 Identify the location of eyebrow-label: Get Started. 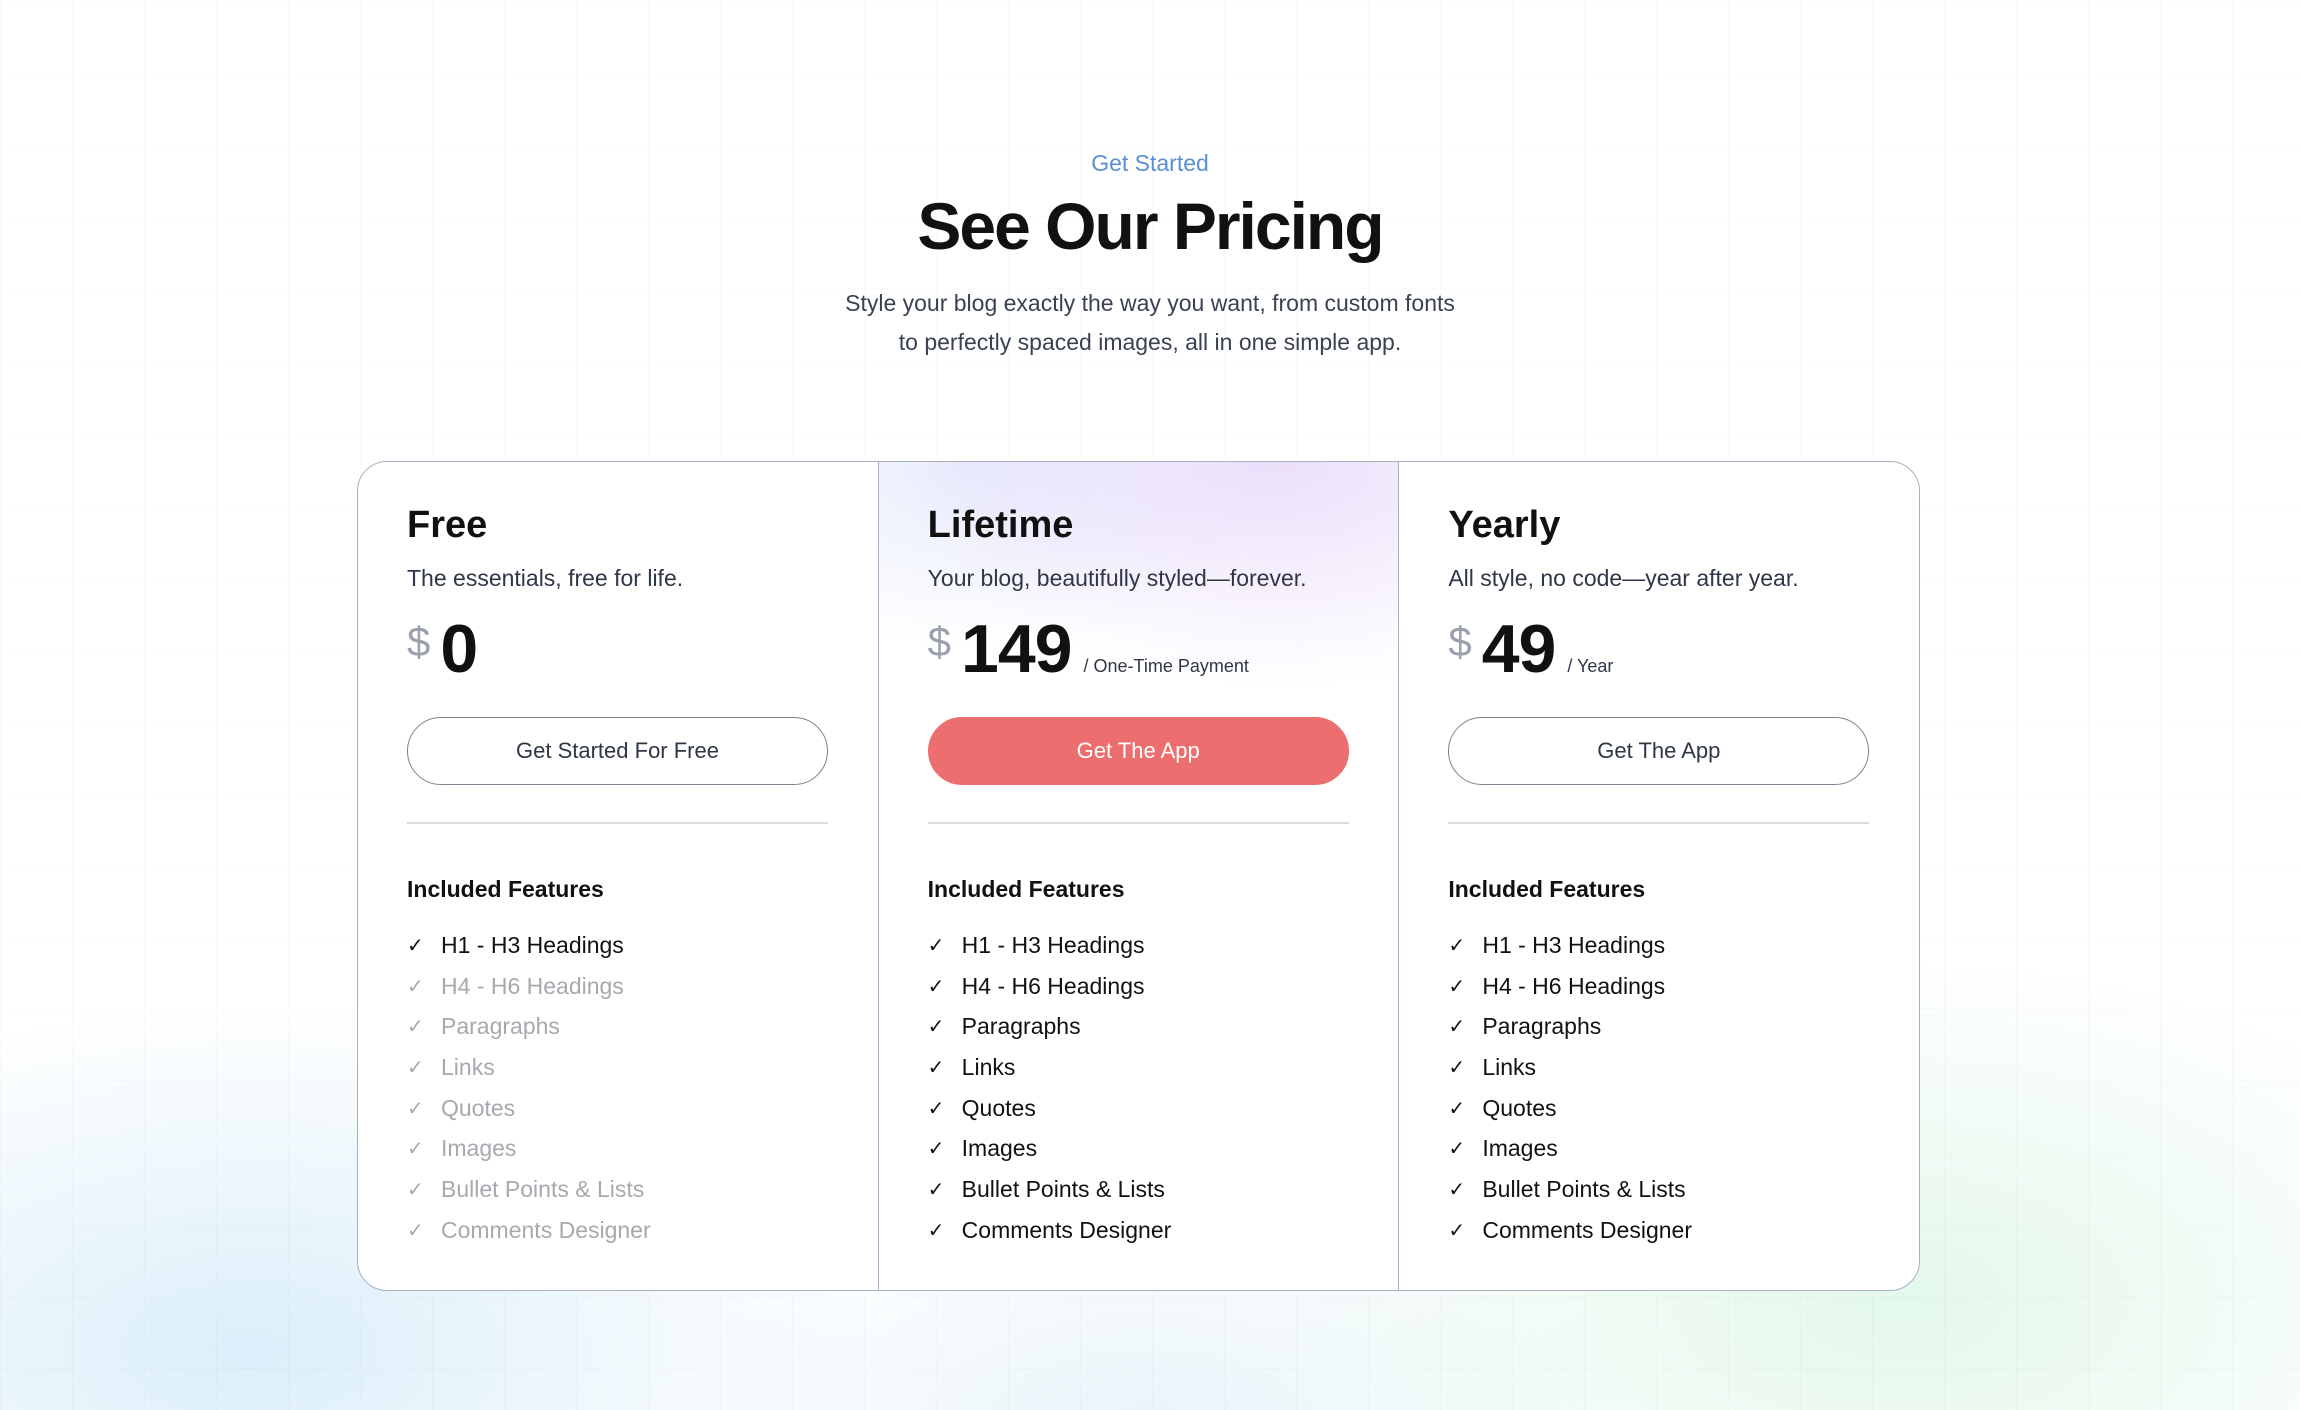
(1150, 163).